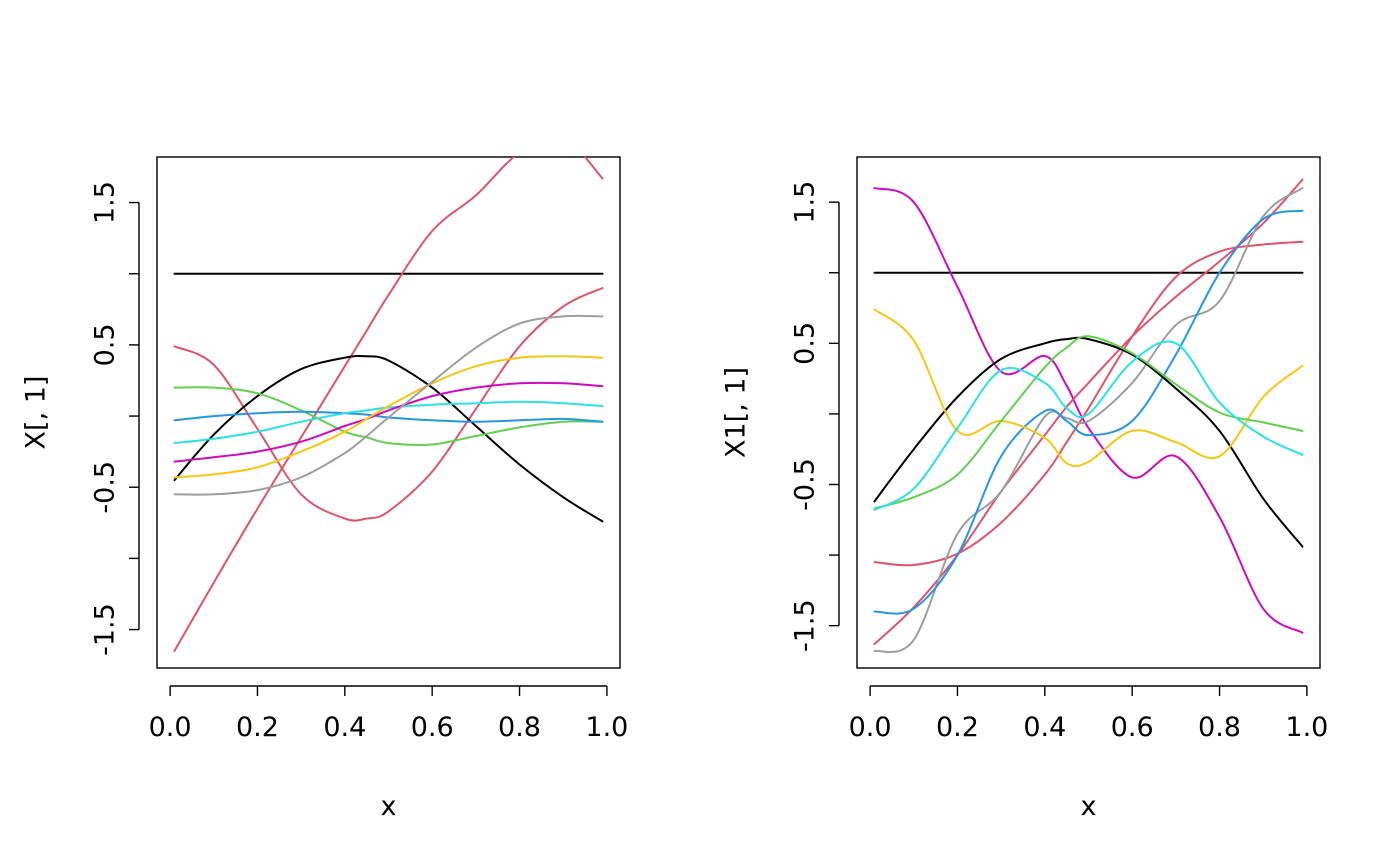  What do you see at coordinates (36, 413) in the screenshot?
I see `y-axis-title: X[, 1]` at bounding box center [36, 413].